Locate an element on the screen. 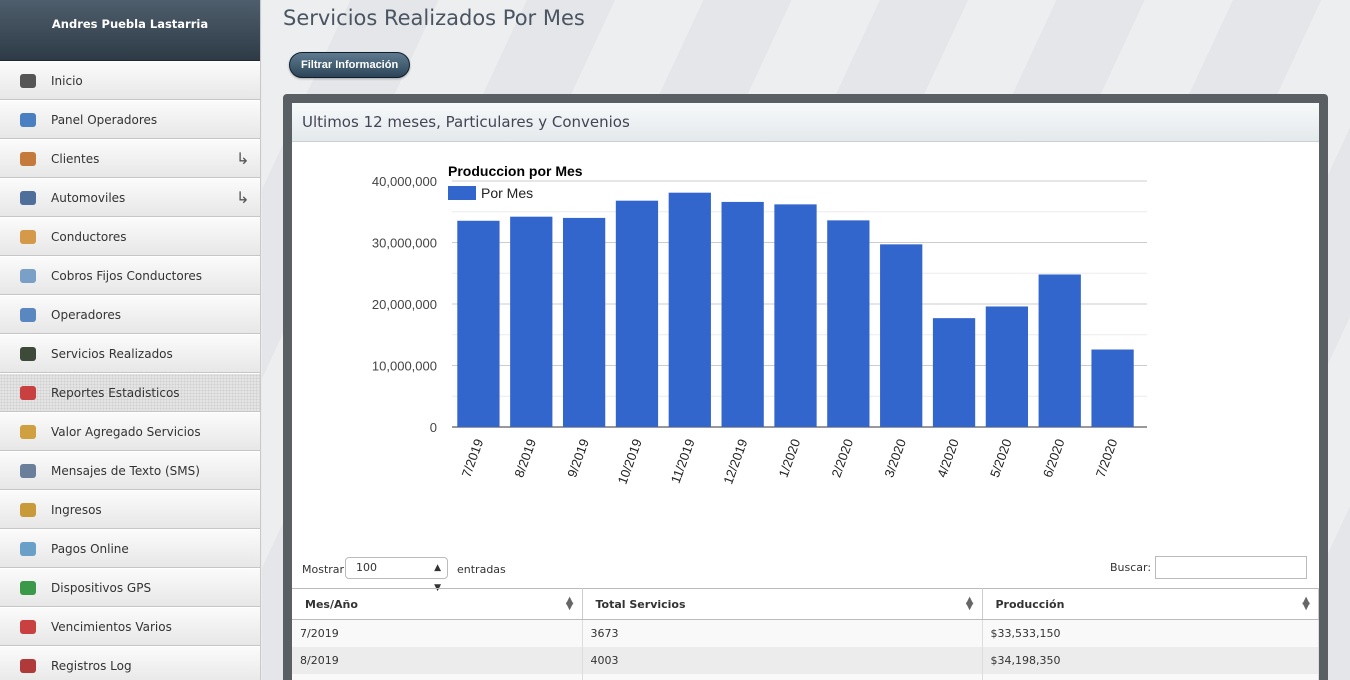  sidebar-item-label: Reportes Estadisticos is located at coordinates (115, 392).